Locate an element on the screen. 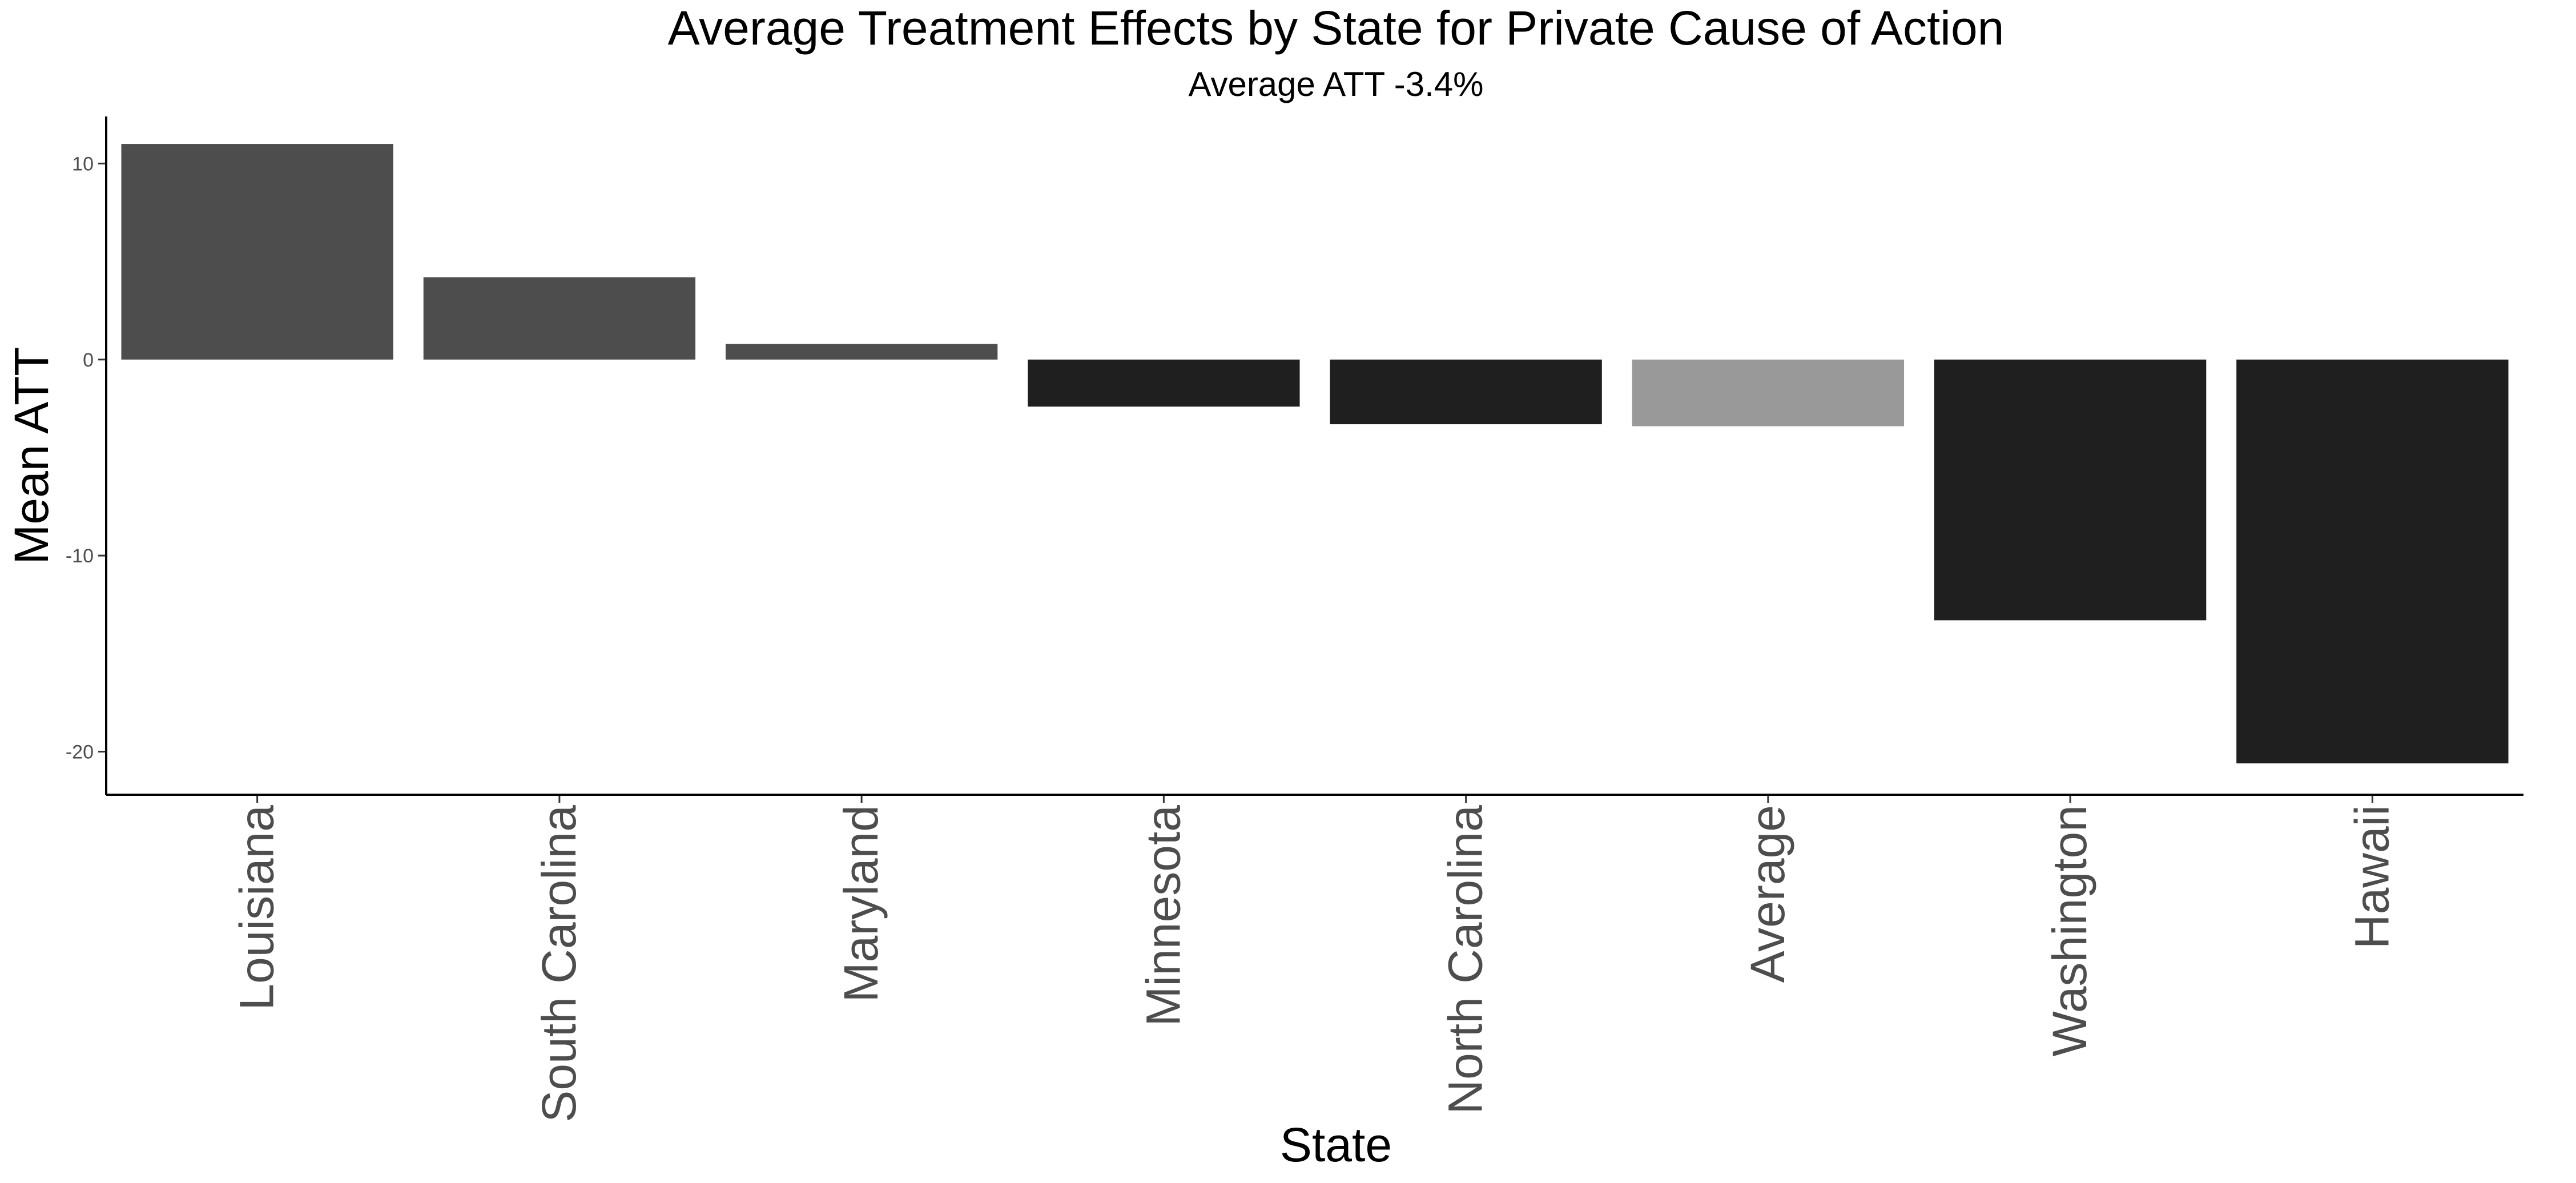 The height and width of the screenshot is (1183, 2576). bar-minnesota is located at coordinates (1164, 383).